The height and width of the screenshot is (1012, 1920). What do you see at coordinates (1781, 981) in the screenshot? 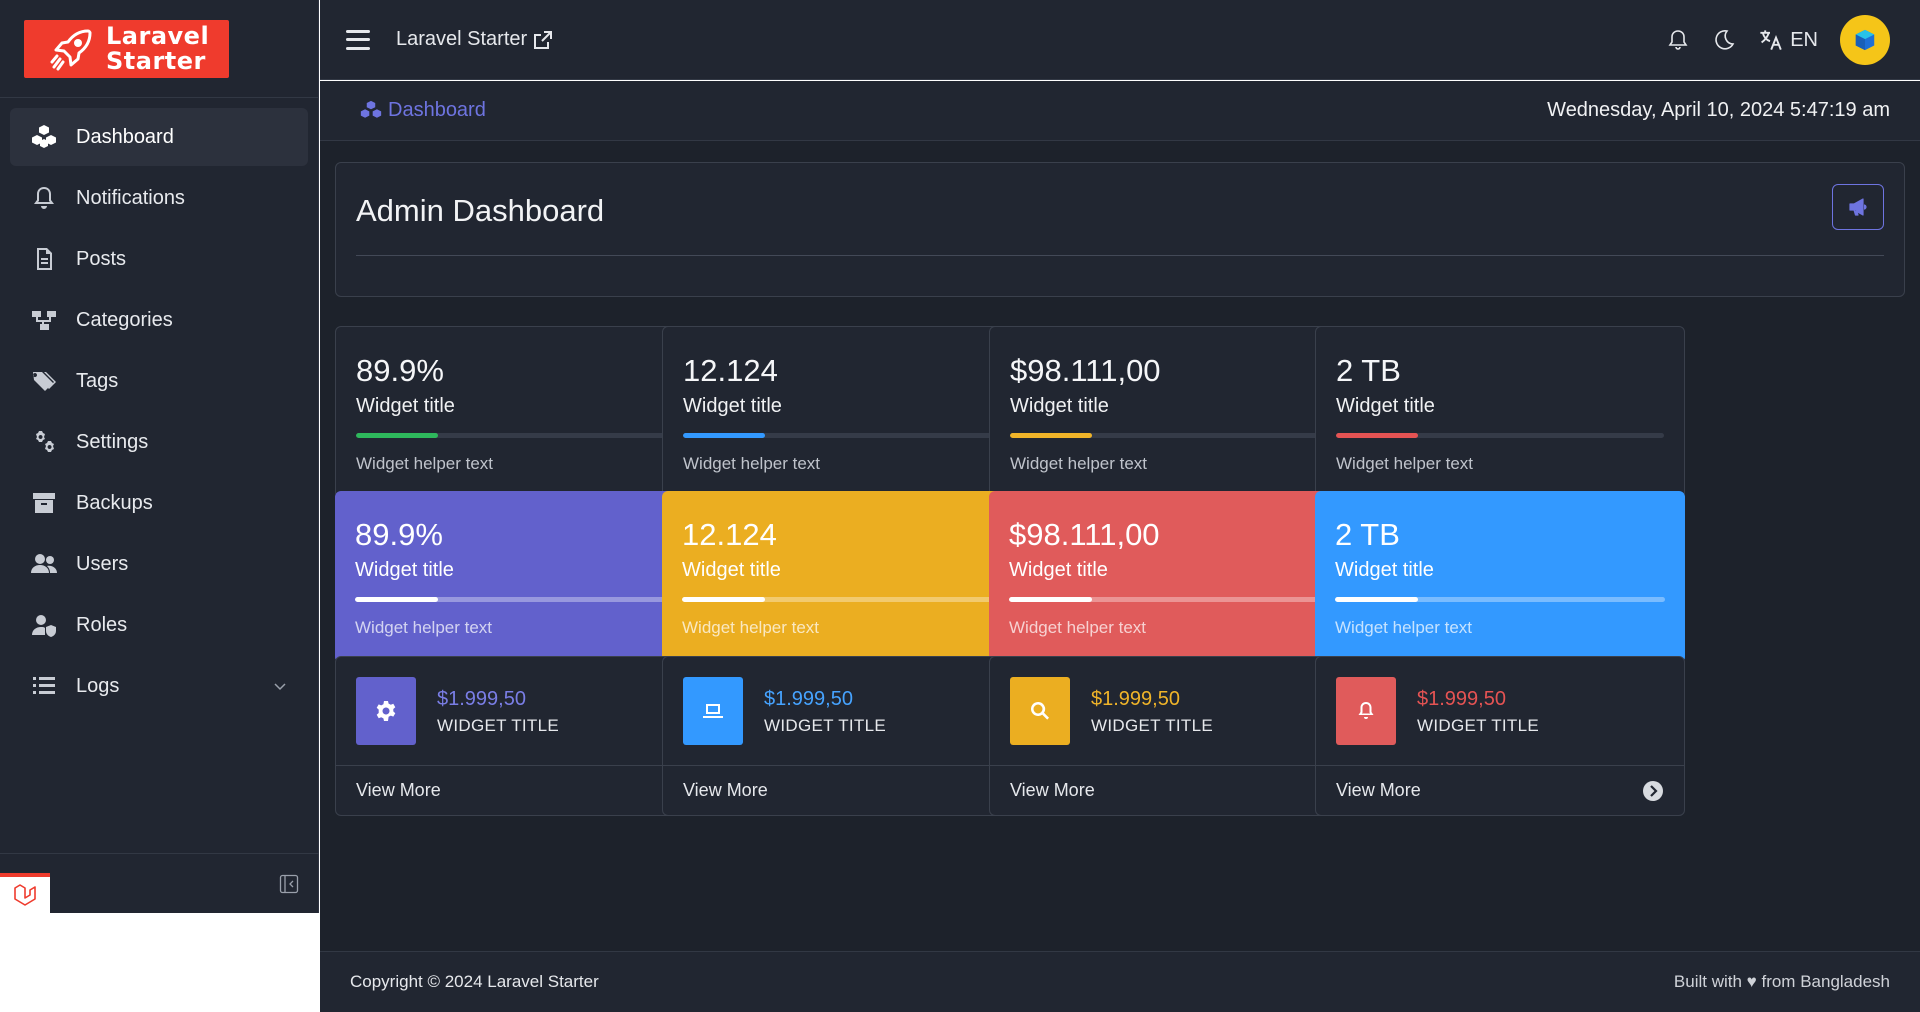
I see `built-with-text: Built with ♥ from Bangladesh` at bounding box center [1781, 981].